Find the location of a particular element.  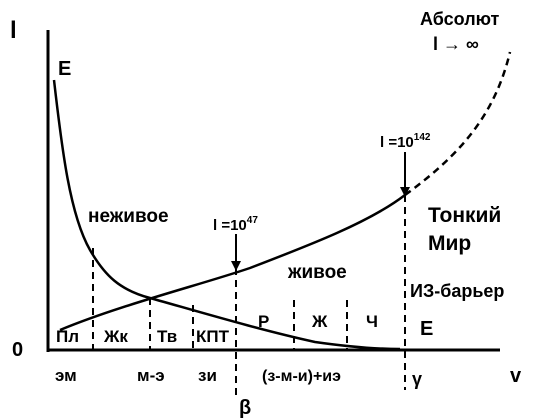

absolute-line2: l → ∞ is located at coordinates (456, 44).